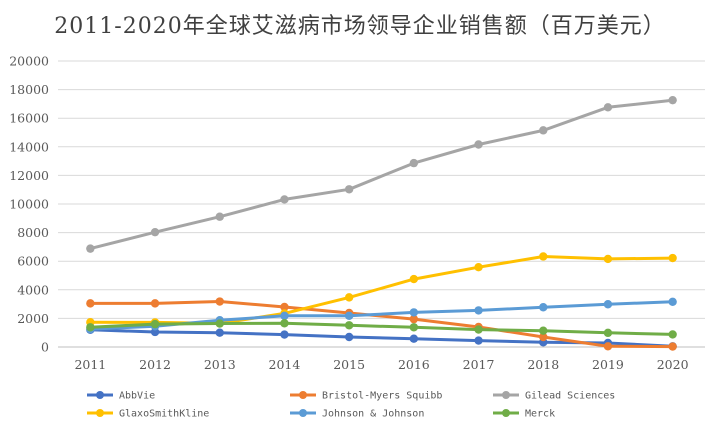 The height and width of the screenshot is (433, 720). Describe the element at coordinates (608, 364) in the screenshot. I see `x-tick-label: 2019` at that location.